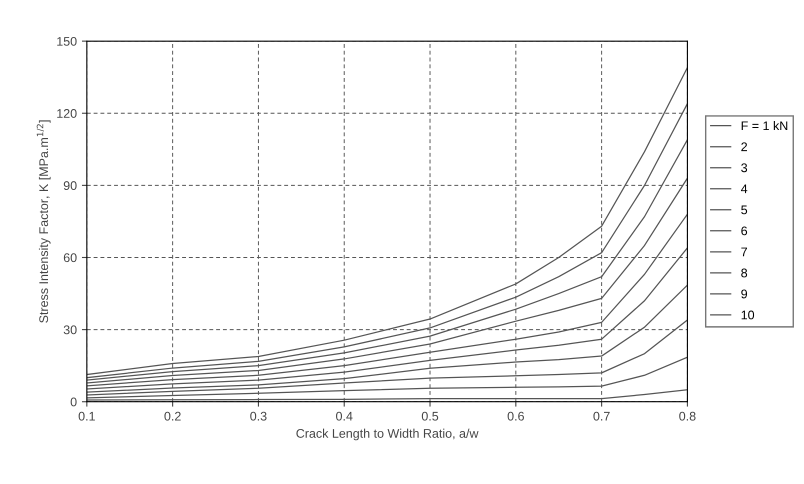  What do you see at coordinates (73, 402) in the screenshot?
I see `y-tick-label: 0` at bounding box center [73, 402].